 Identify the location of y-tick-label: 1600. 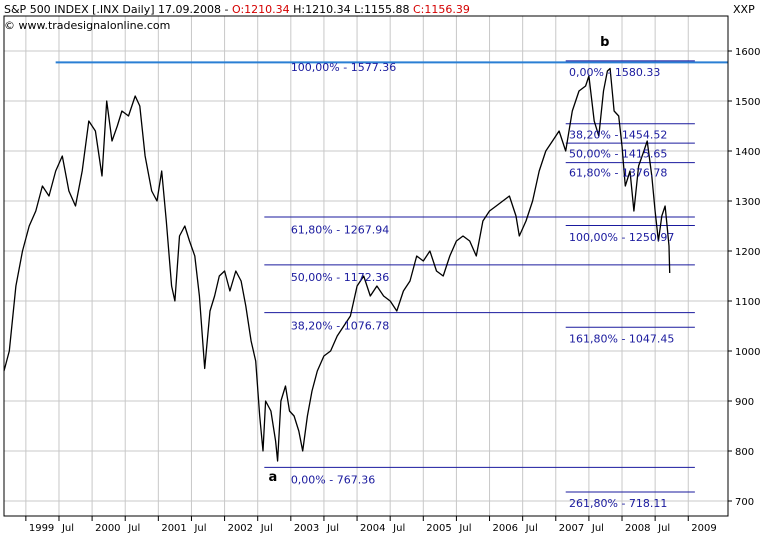
(747, 52).